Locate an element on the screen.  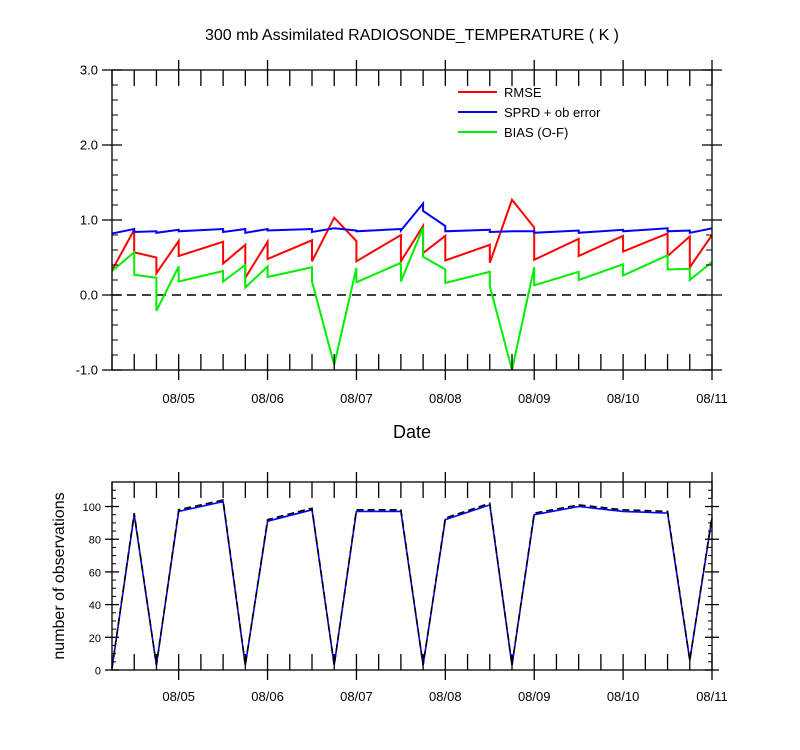
y-tick-label: 0 is located at coordinates (98, 672).